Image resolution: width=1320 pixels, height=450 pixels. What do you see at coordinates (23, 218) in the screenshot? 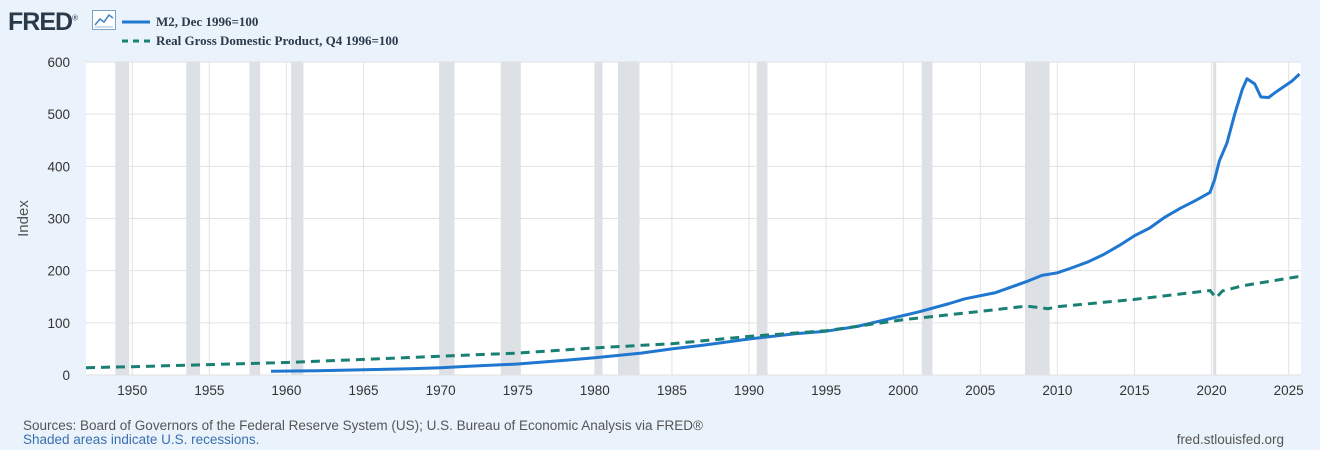
I see `y-axis-label: Index` at bounding box center [23, 218].